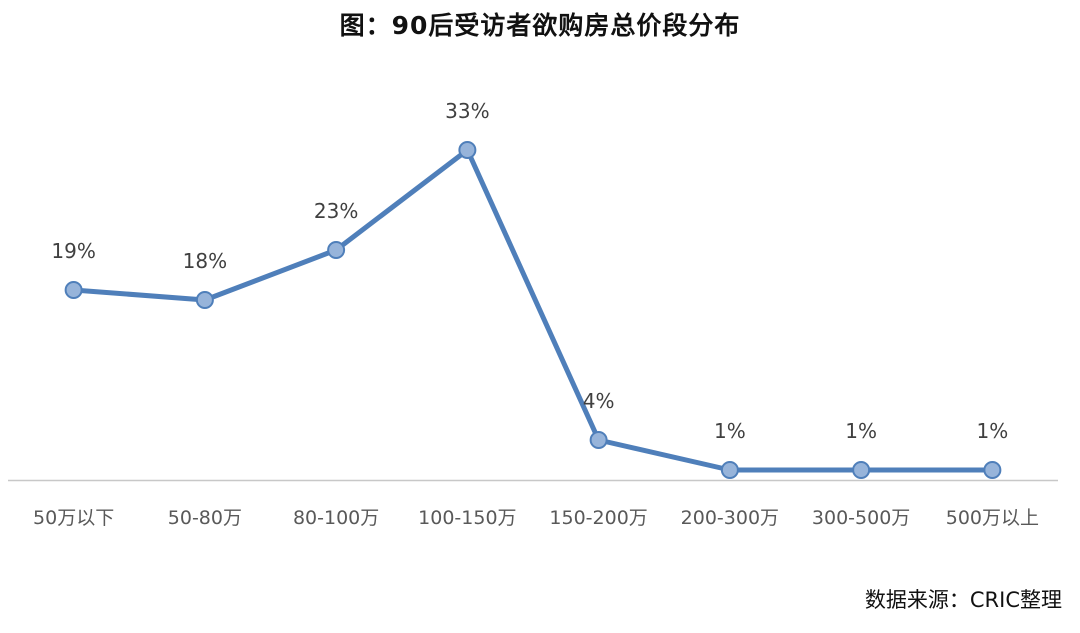 This screenshot has height=633, width=1080. What do you see at coordinates (598, 518) in the screenshot?
I see `x-tick-label: 150-200万` at bounding box center [598, 518].